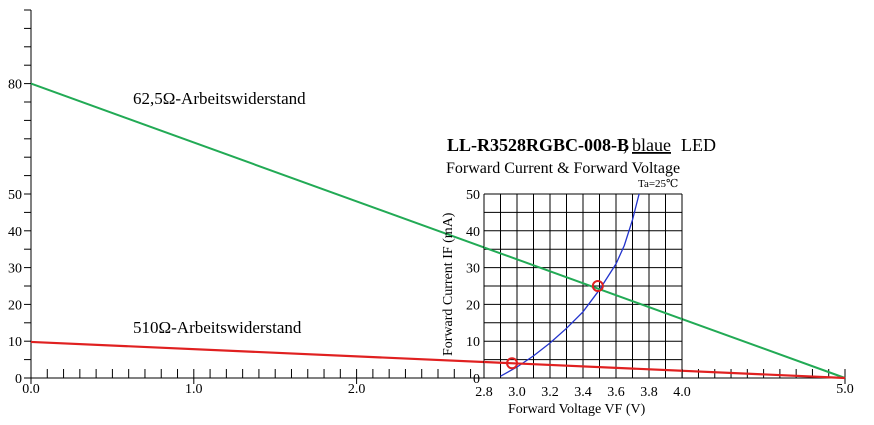 The height and width of the screenshot is (425, 874). I want to click on inset-subtitle: Forward Current & Forward Voltage, so click(563, 168).